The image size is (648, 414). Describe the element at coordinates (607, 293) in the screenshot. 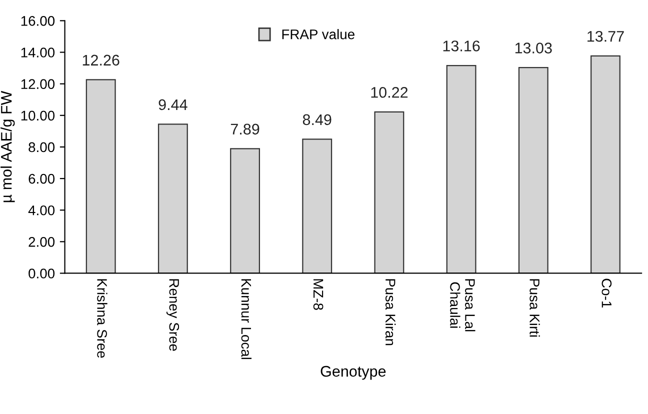

I see `x-tick-label: Co-1` at that location.